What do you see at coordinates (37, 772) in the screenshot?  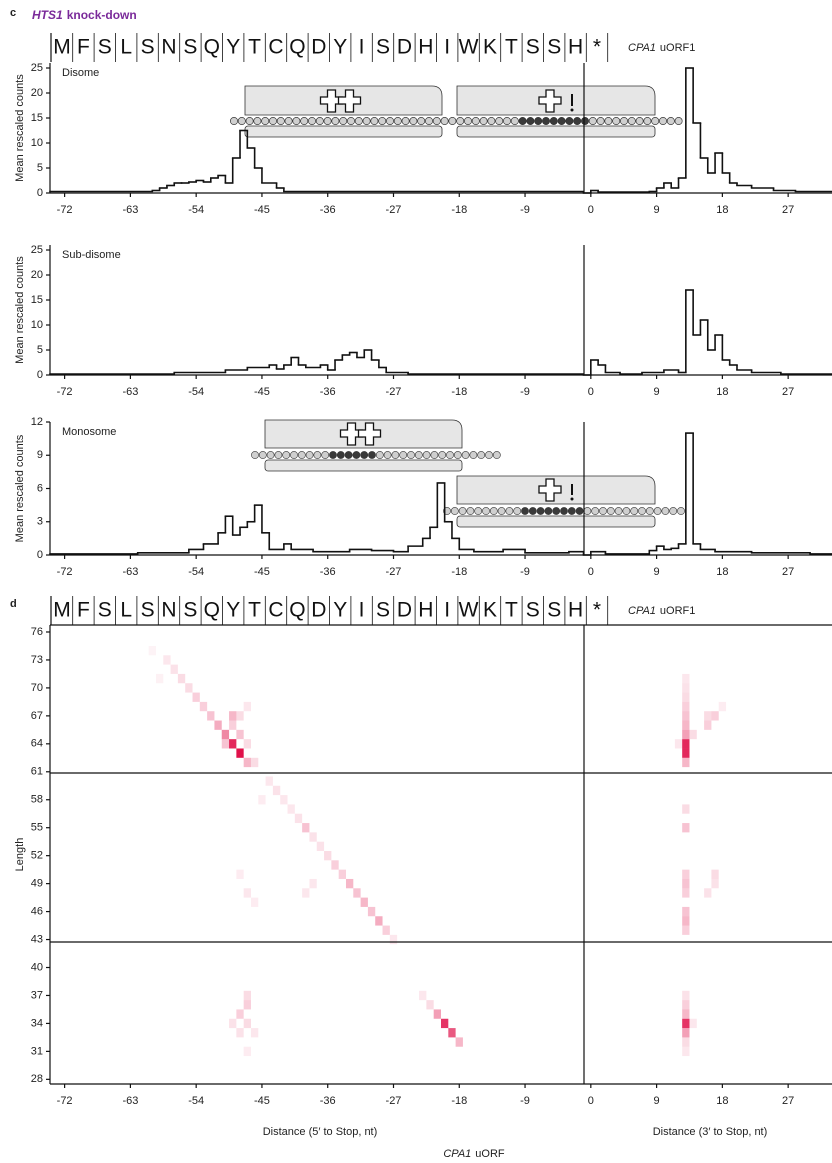 I see `y-tick-label: 61` at bounding box center [37, 772].